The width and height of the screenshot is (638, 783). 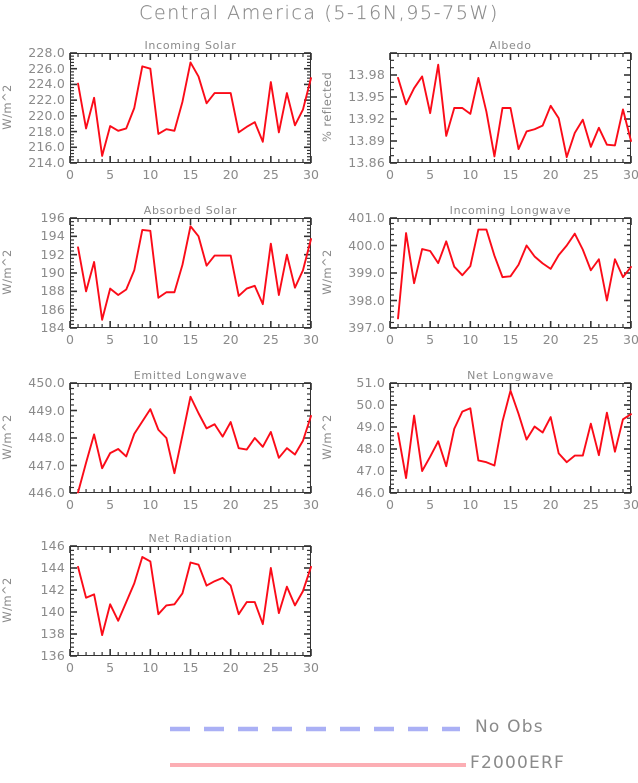 What do you see at coordinates (46, 492) in the screenshot?
I see `y-tick-label: 446.0` at bounding box center [46, 492].